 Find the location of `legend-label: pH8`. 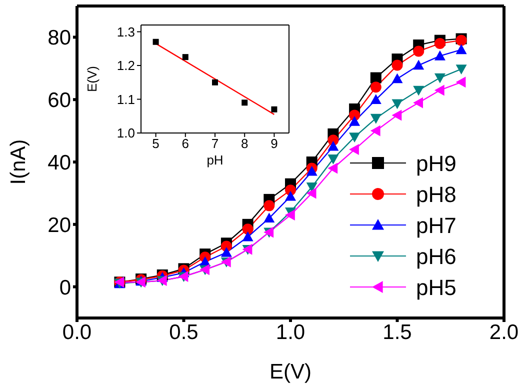

legend-label: pH8 is located at coordinates (436, 194).